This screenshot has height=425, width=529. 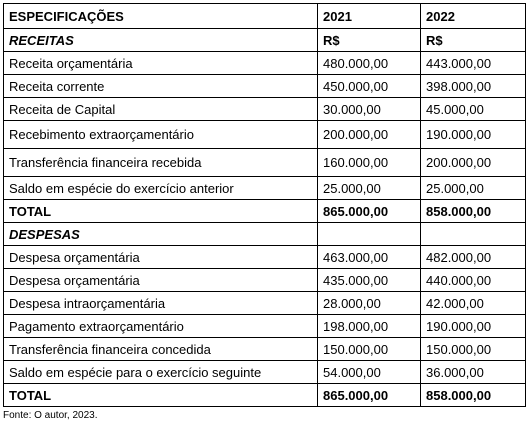 What do you see at coordinates (369, 109) in the screenshot?
I see `value-2021: 30.000,00` at bounding box center [369, 109].